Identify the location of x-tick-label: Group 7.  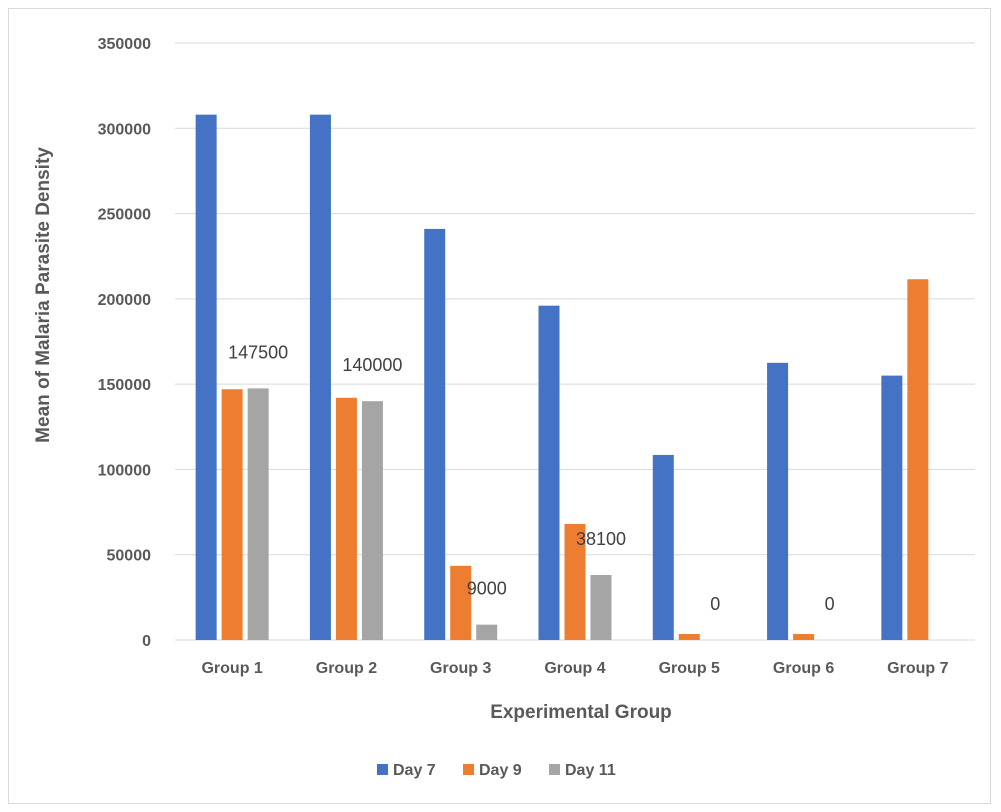
(917, 668).